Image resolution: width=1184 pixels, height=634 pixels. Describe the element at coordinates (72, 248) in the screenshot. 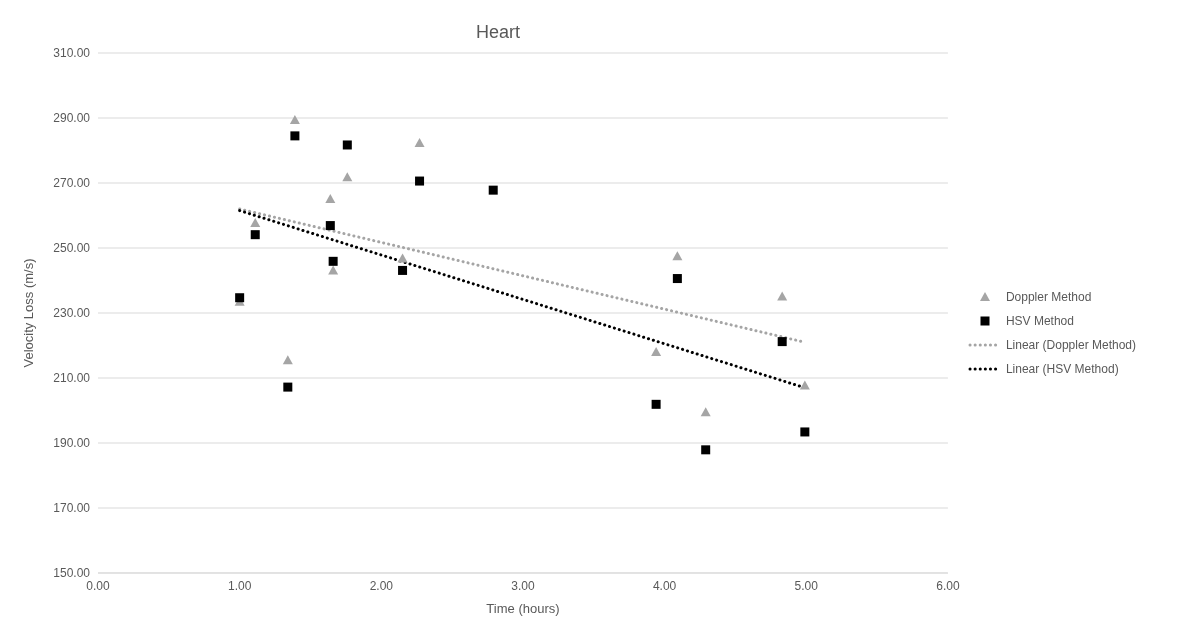

I see `y-tick-label: 250.00` at that location.